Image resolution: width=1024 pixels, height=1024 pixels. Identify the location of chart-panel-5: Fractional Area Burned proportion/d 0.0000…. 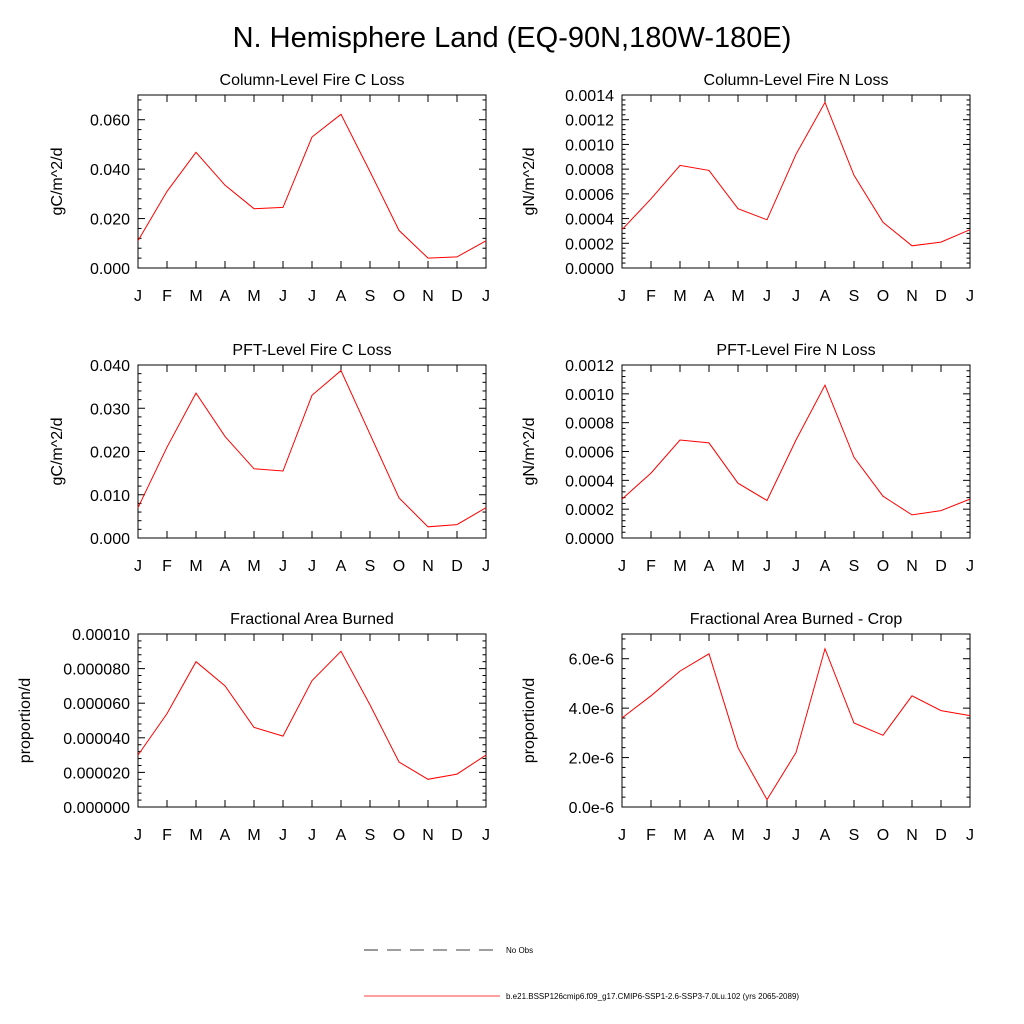
(253, 727).